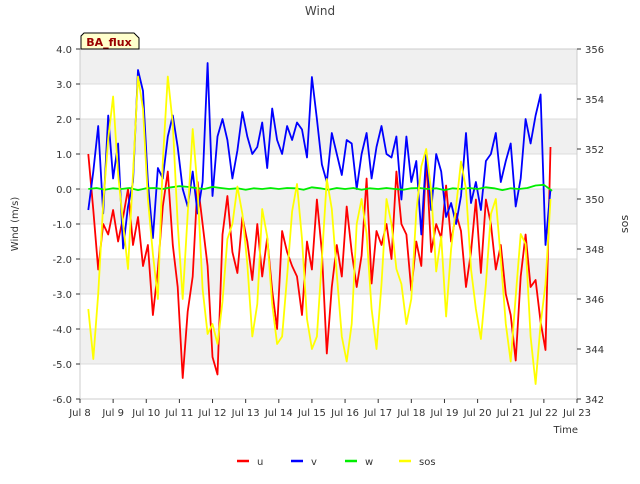  Describe the element at coordinates (212, 413) in the screenshot. I see `x-tick-label: Jul 12` at that location.